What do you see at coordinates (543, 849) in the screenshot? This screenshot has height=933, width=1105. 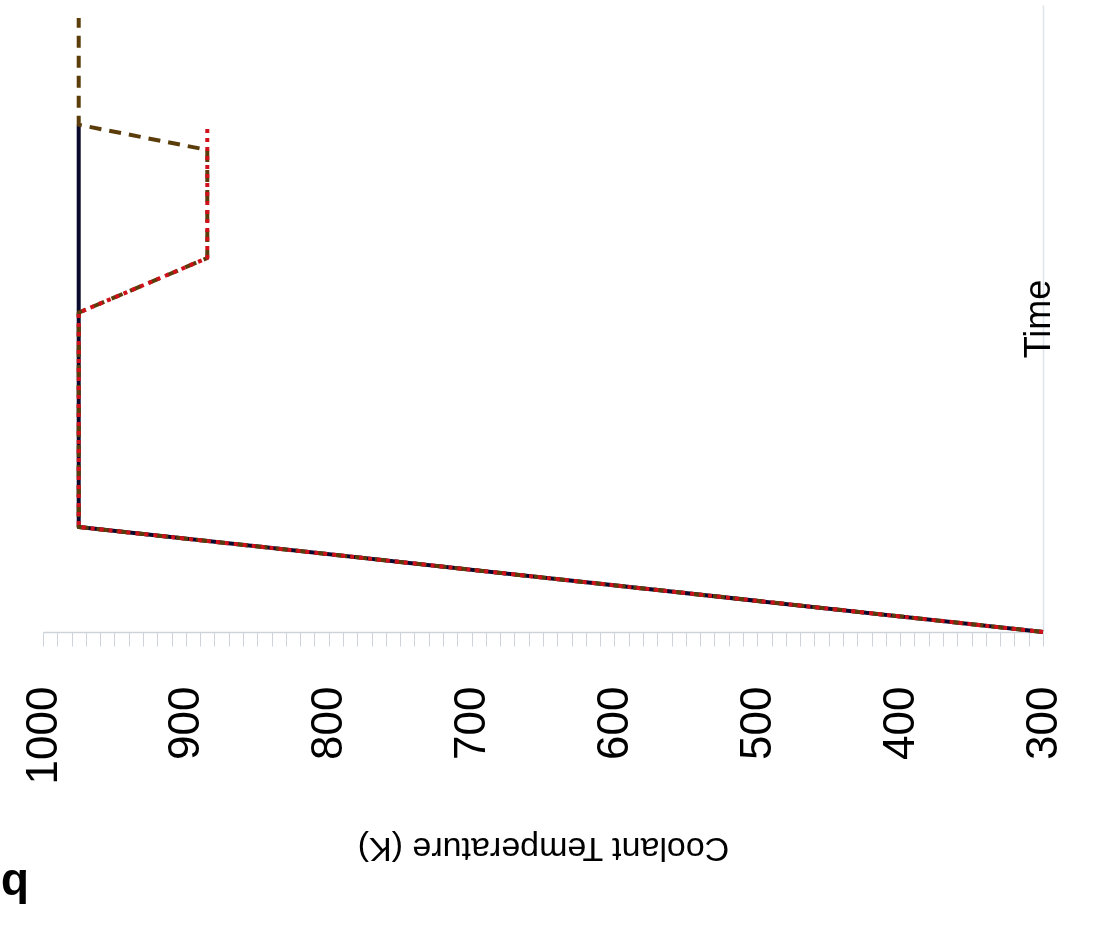 I see `x-axis-title: Coolant Temperature (K)` at bounding box center [543, 849].